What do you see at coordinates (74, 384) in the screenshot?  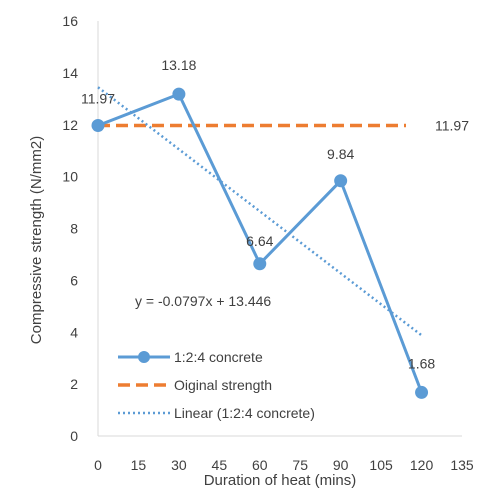 I see `y-tick-label: 2` at bounding box center [74, 384].